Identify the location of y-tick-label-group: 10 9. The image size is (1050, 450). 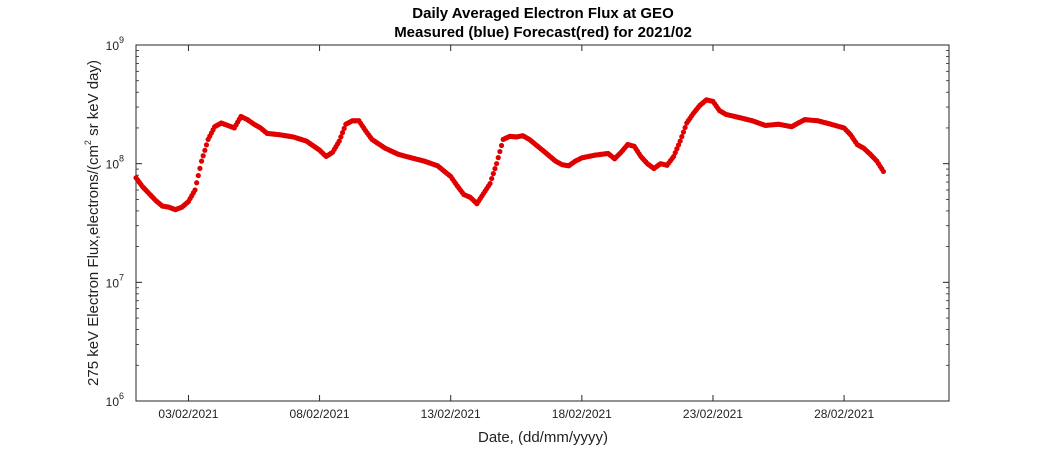
(115, 44).